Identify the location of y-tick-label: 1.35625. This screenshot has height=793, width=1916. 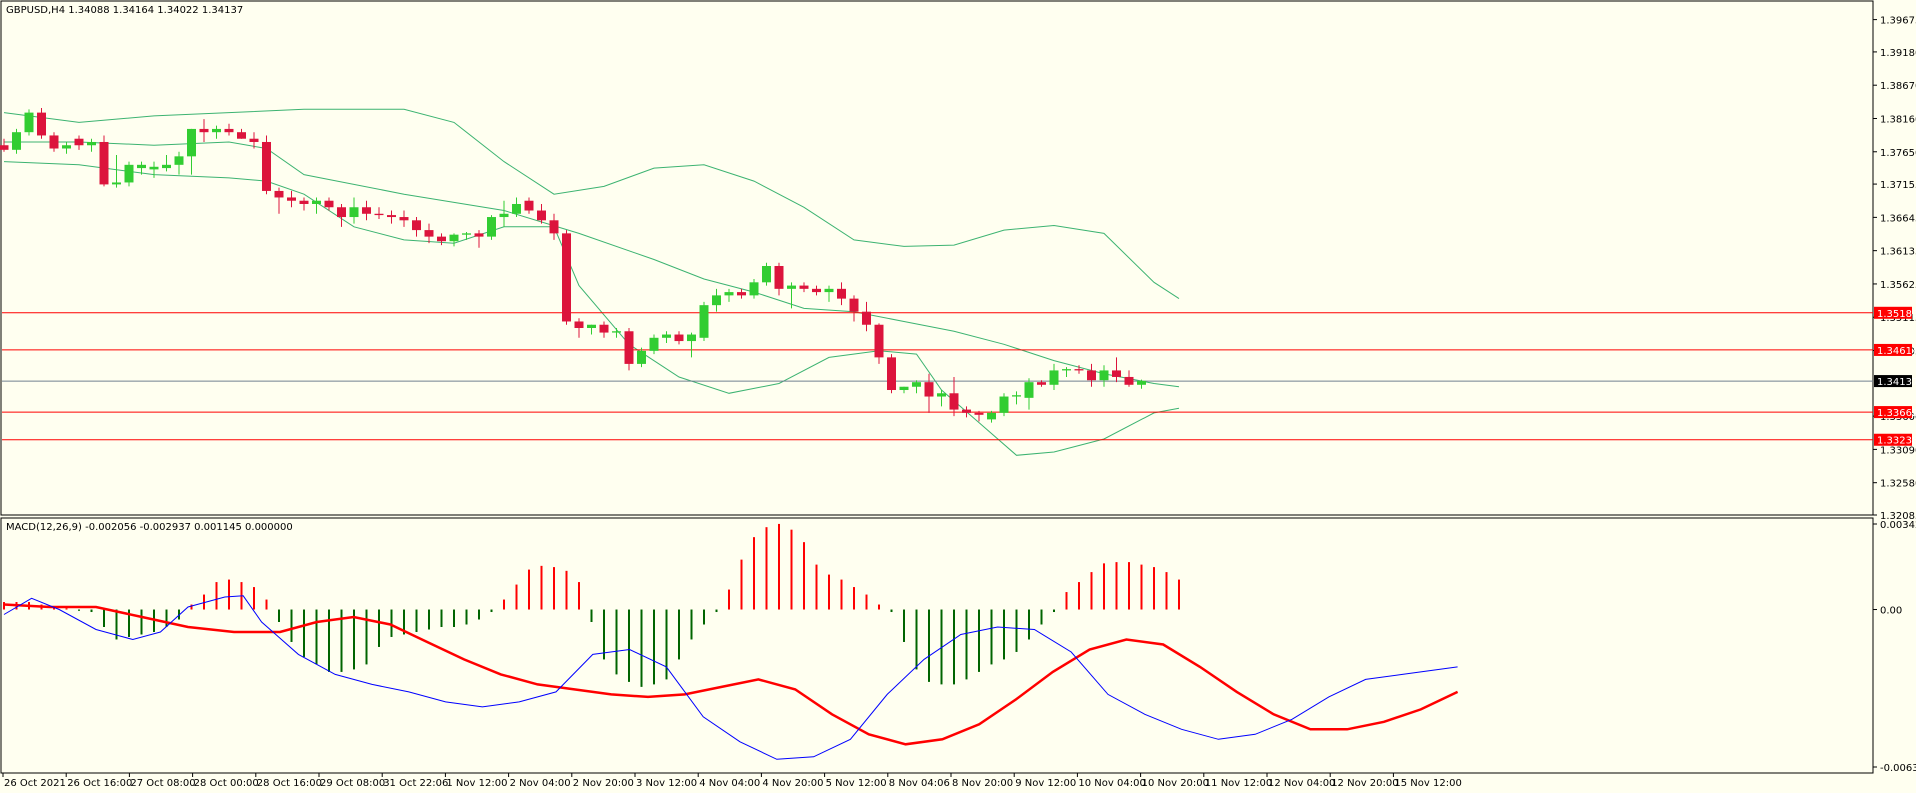
(1898, 285).